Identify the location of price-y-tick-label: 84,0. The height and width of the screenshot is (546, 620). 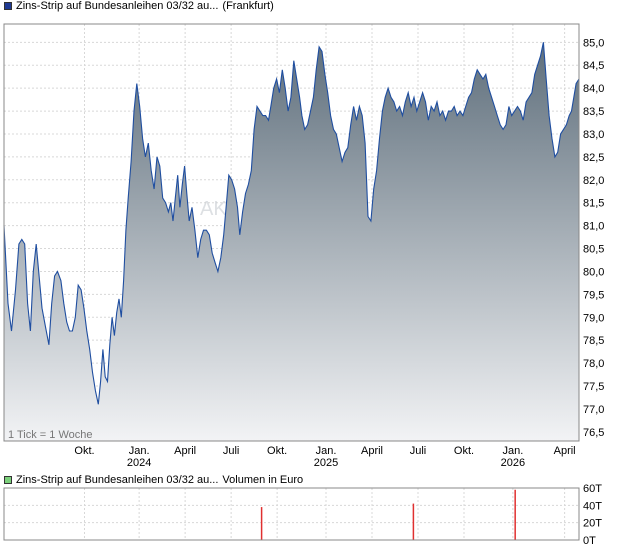
(593, 89).